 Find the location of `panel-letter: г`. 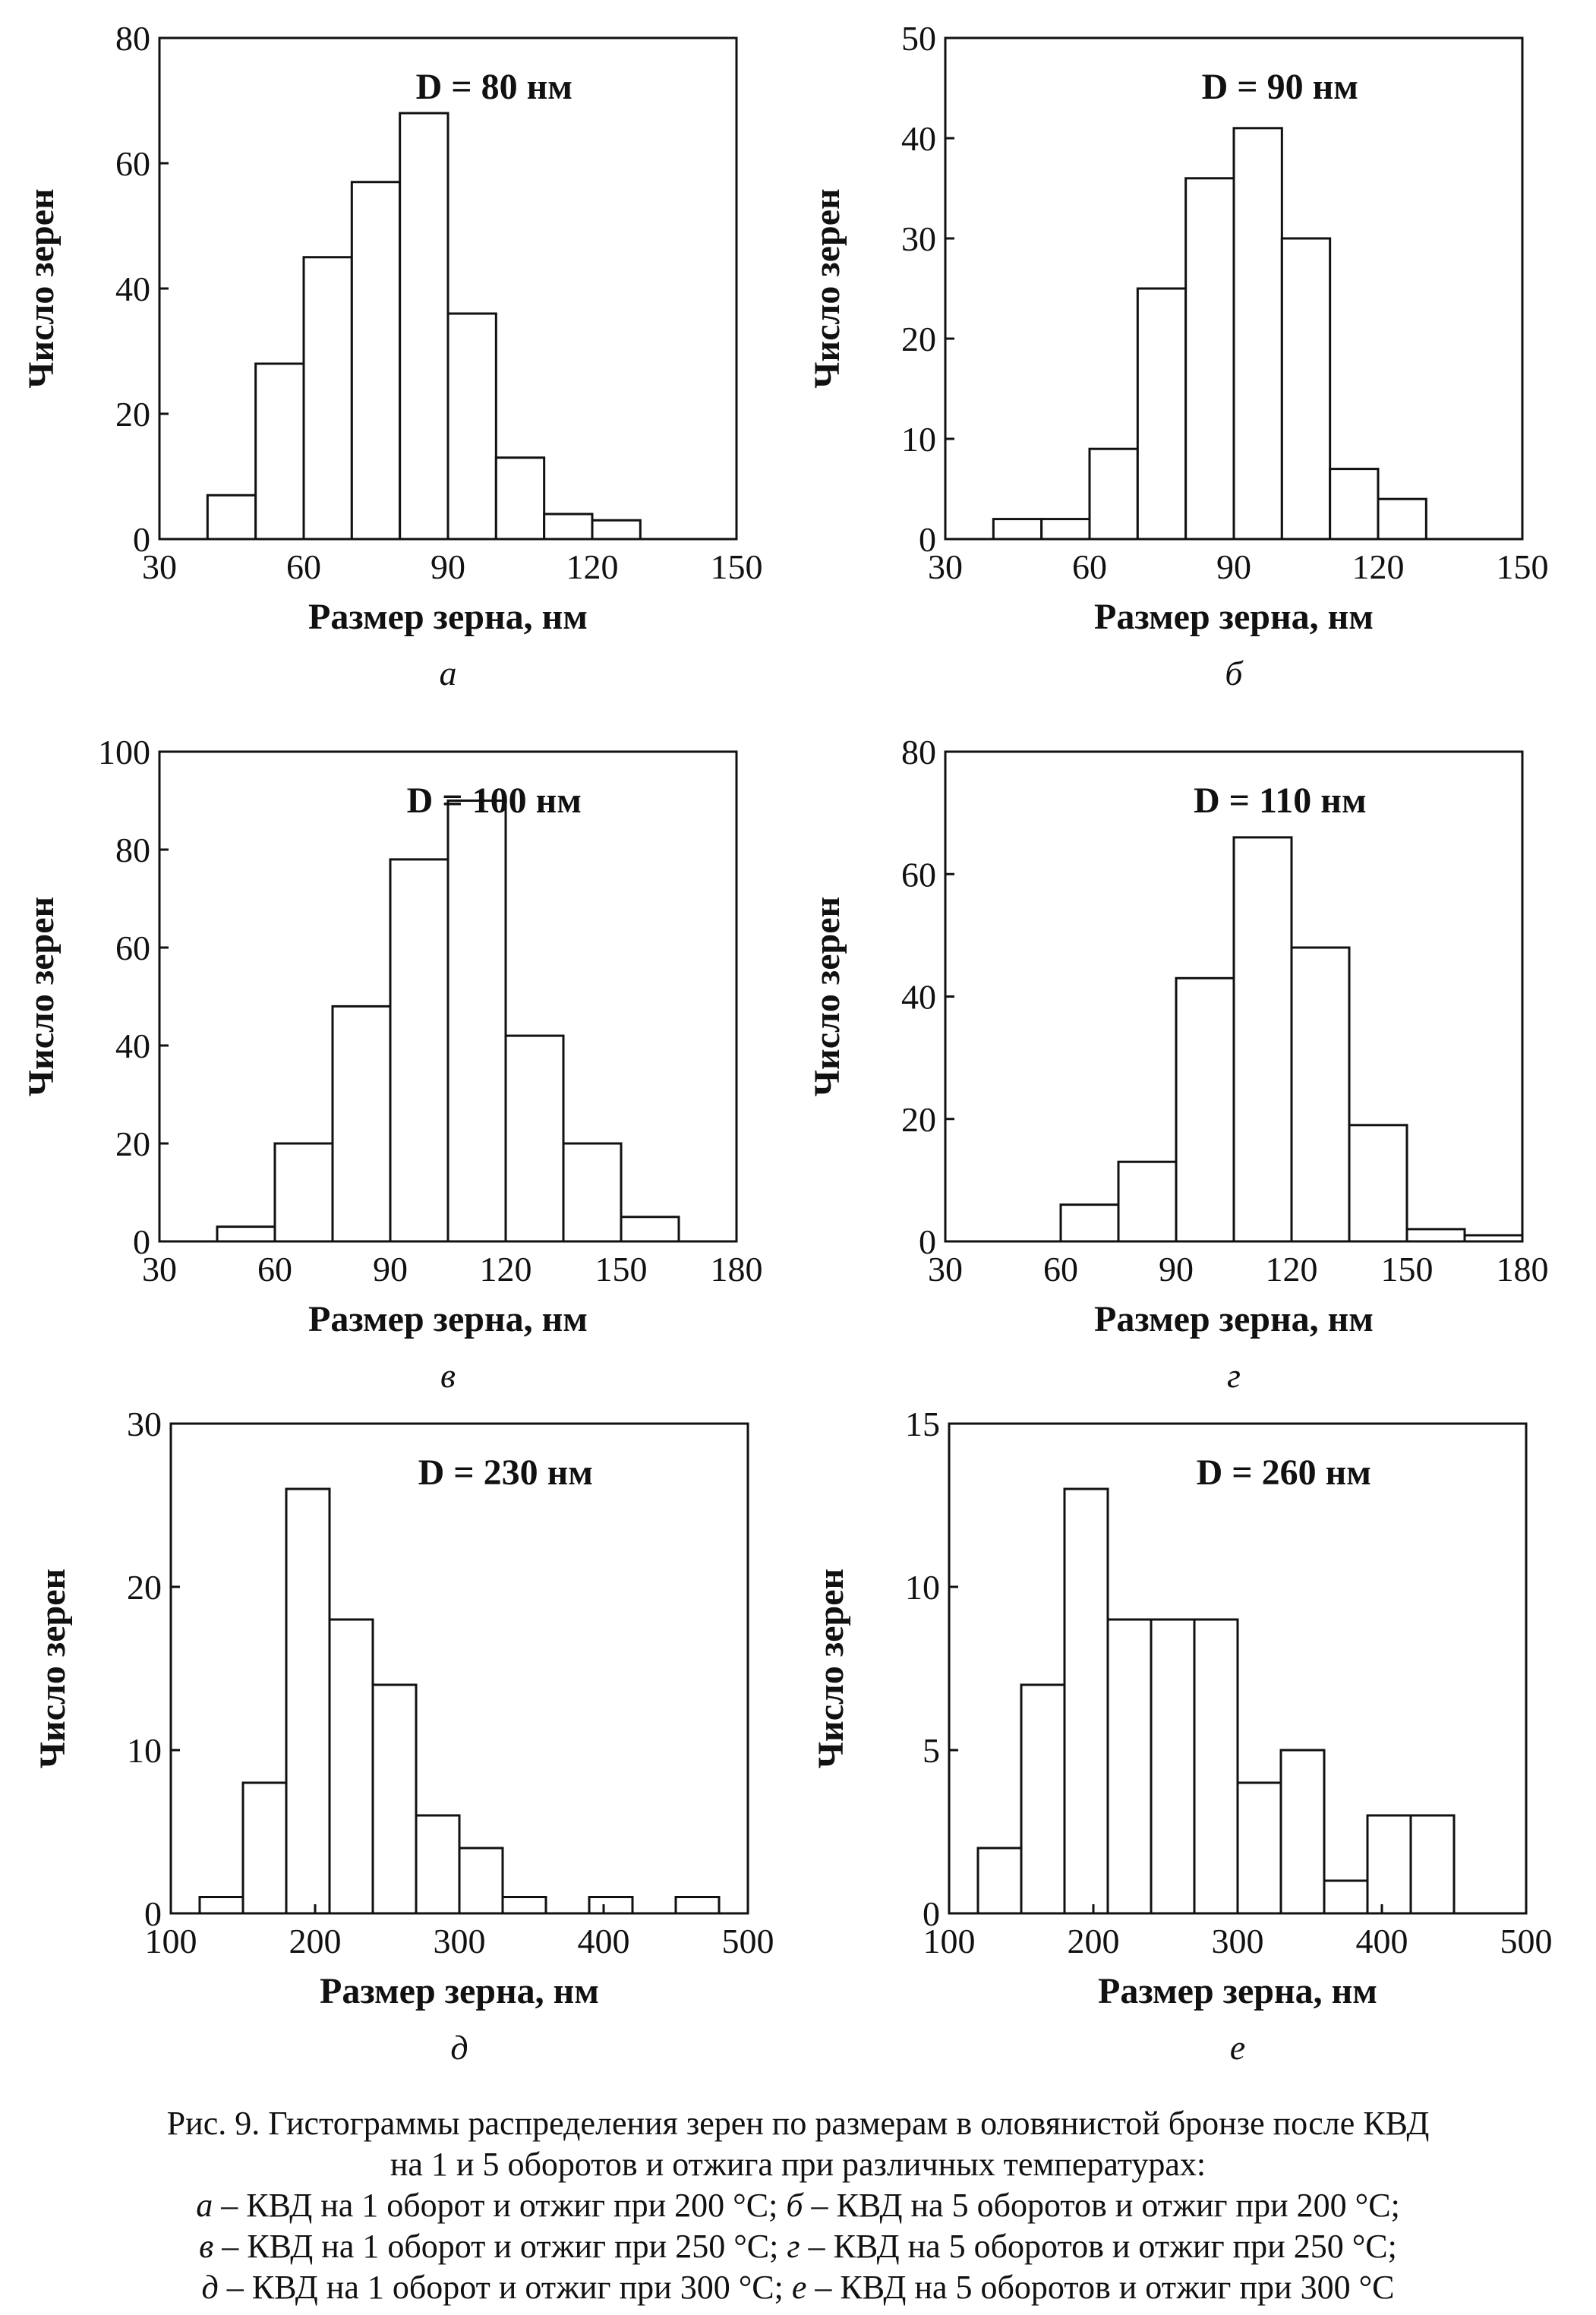

panel-letter: г is located at coordinates (1234, 1375).